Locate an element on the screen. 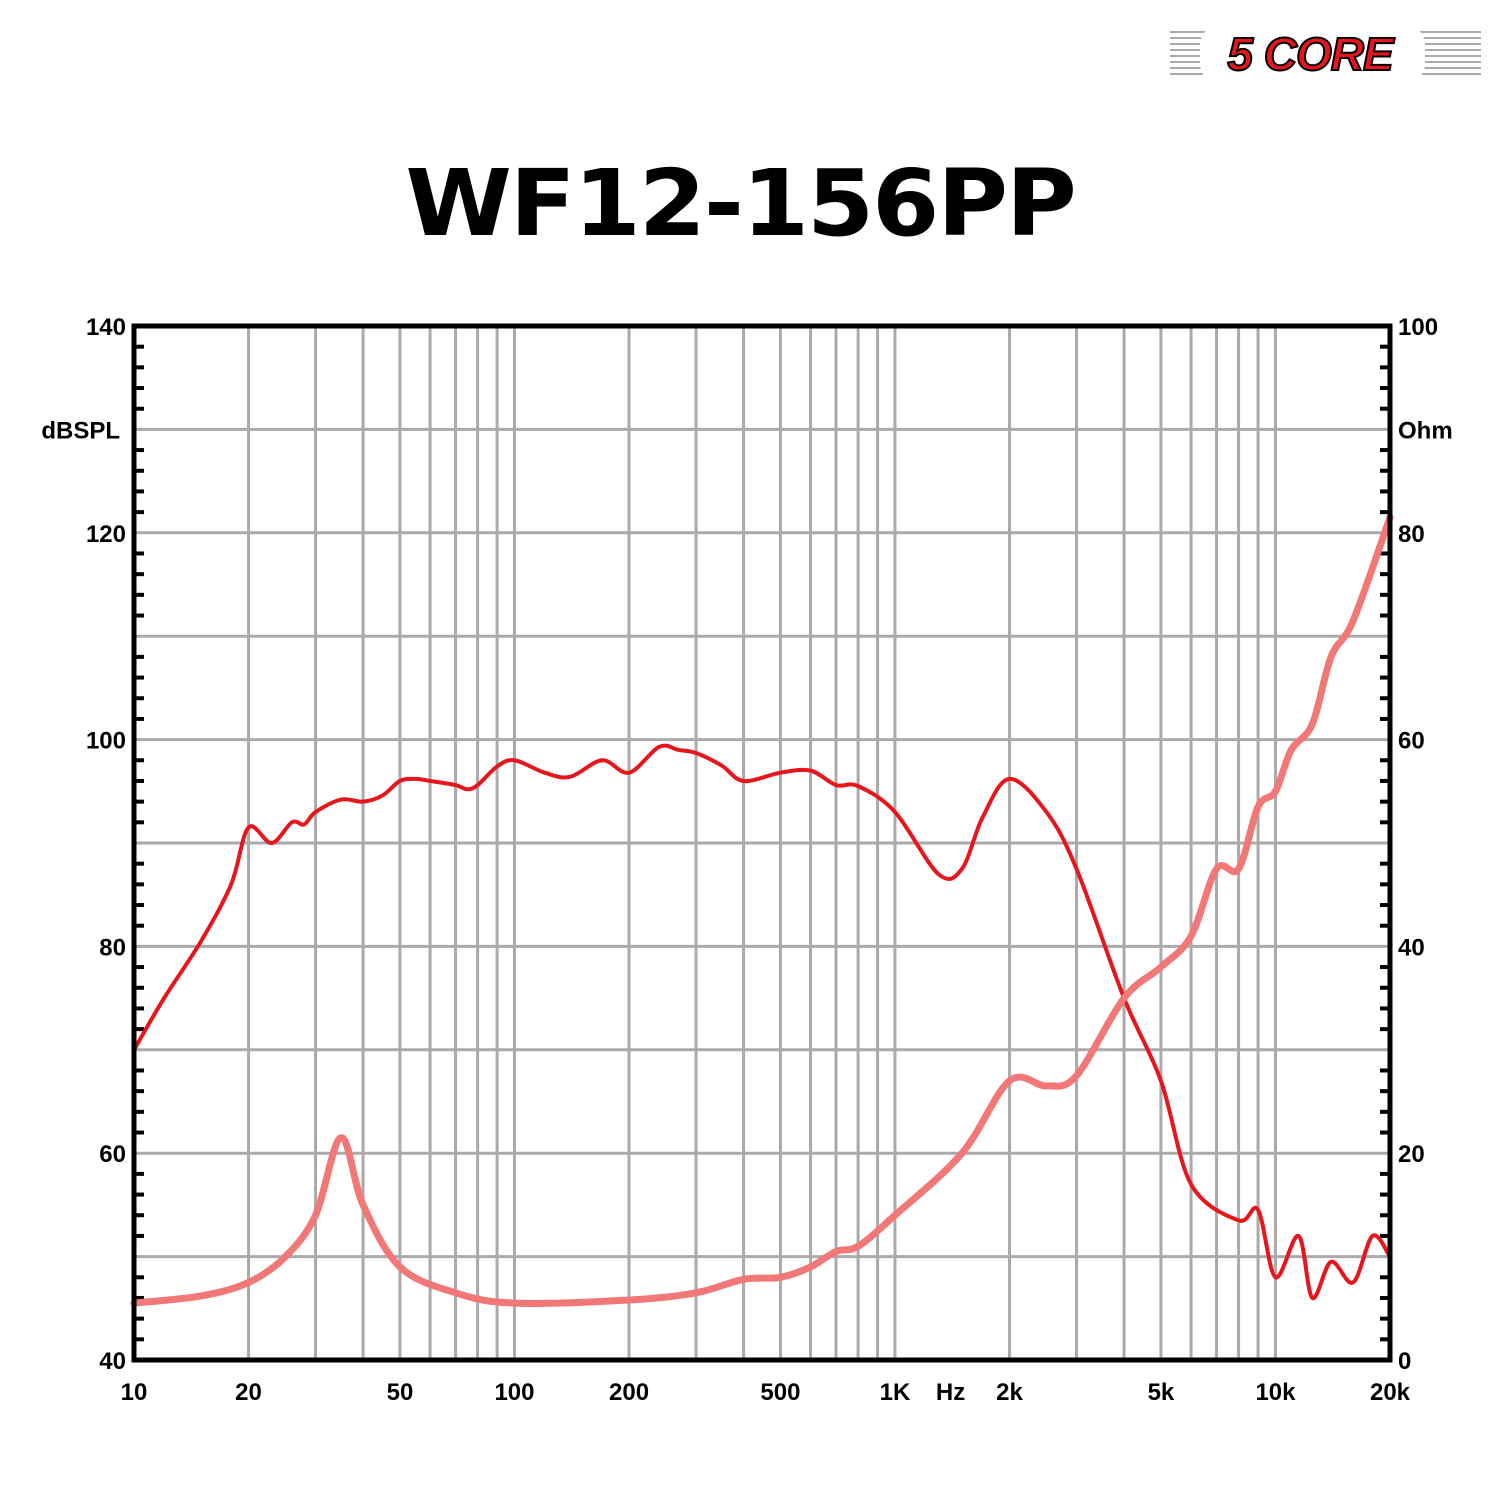 The width and height of the screenshot is (1500, 1500). y-tick-label: 140 is located at coordinates (106, 327).